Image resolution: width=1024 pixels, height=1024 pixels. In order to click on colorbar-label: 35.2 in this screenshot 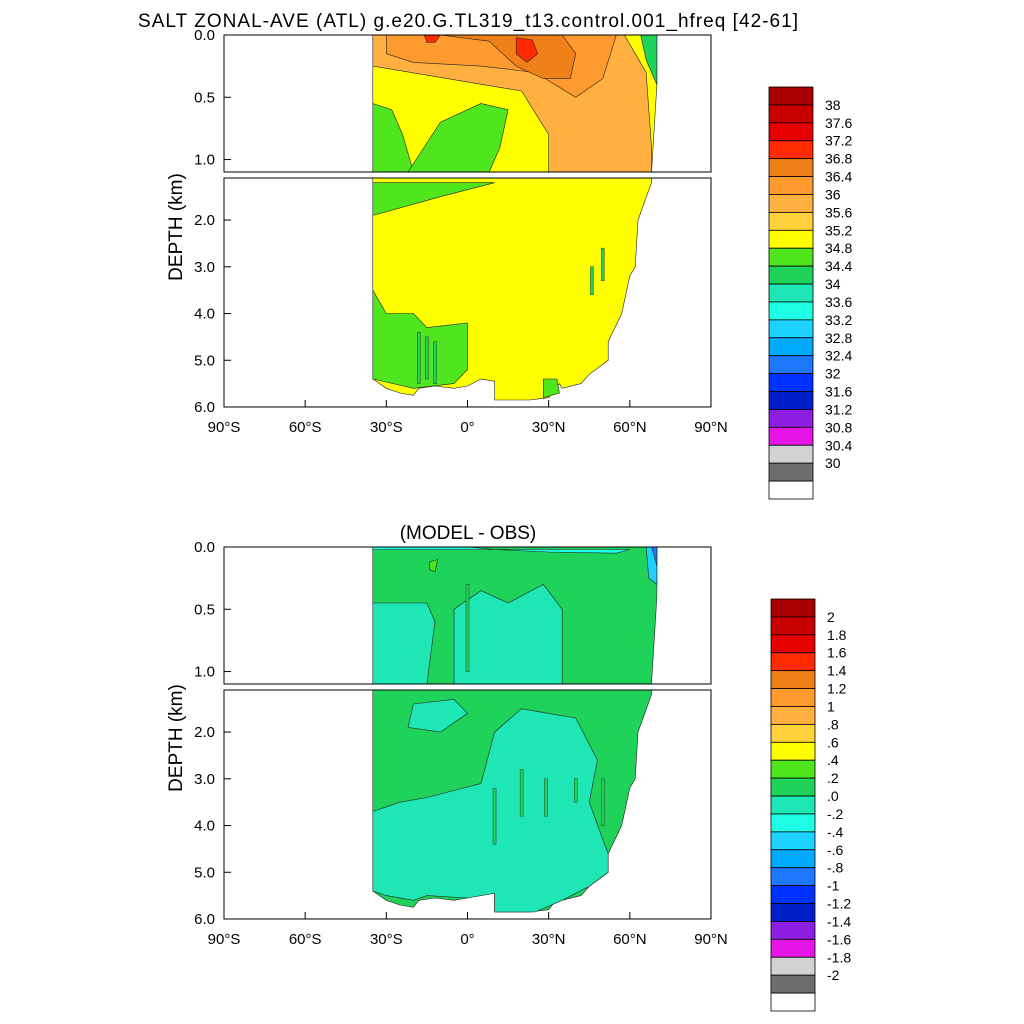, I will do `click(838, 230)`.